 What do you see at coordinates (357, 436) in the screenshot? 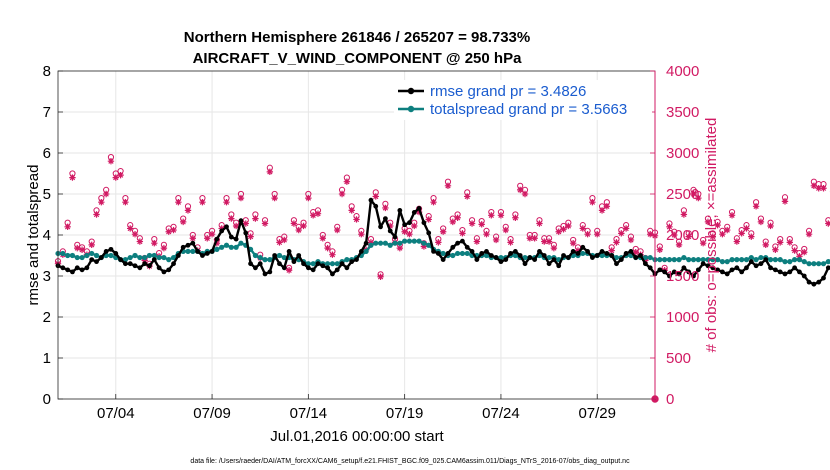
I see `x-axis-label: Jul.01,2016 00:00:00 start` at bounding box center [357, 436].